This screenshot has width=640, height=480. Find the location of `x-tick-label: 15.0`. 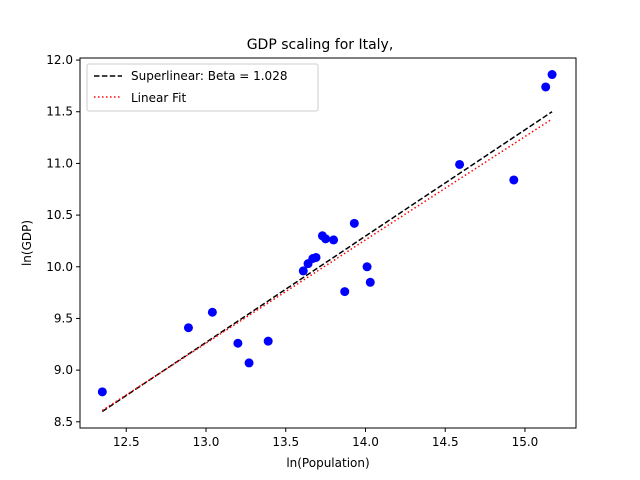

x-tick-label: 15.0 is located at coordinates (525, 442).